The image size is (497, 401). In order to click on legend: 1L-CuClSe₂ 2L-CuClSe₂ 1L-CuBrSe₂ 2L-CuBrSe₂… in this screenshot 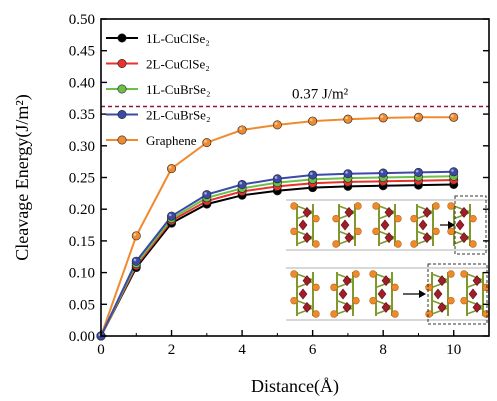, I will do `click(158, 89)`.